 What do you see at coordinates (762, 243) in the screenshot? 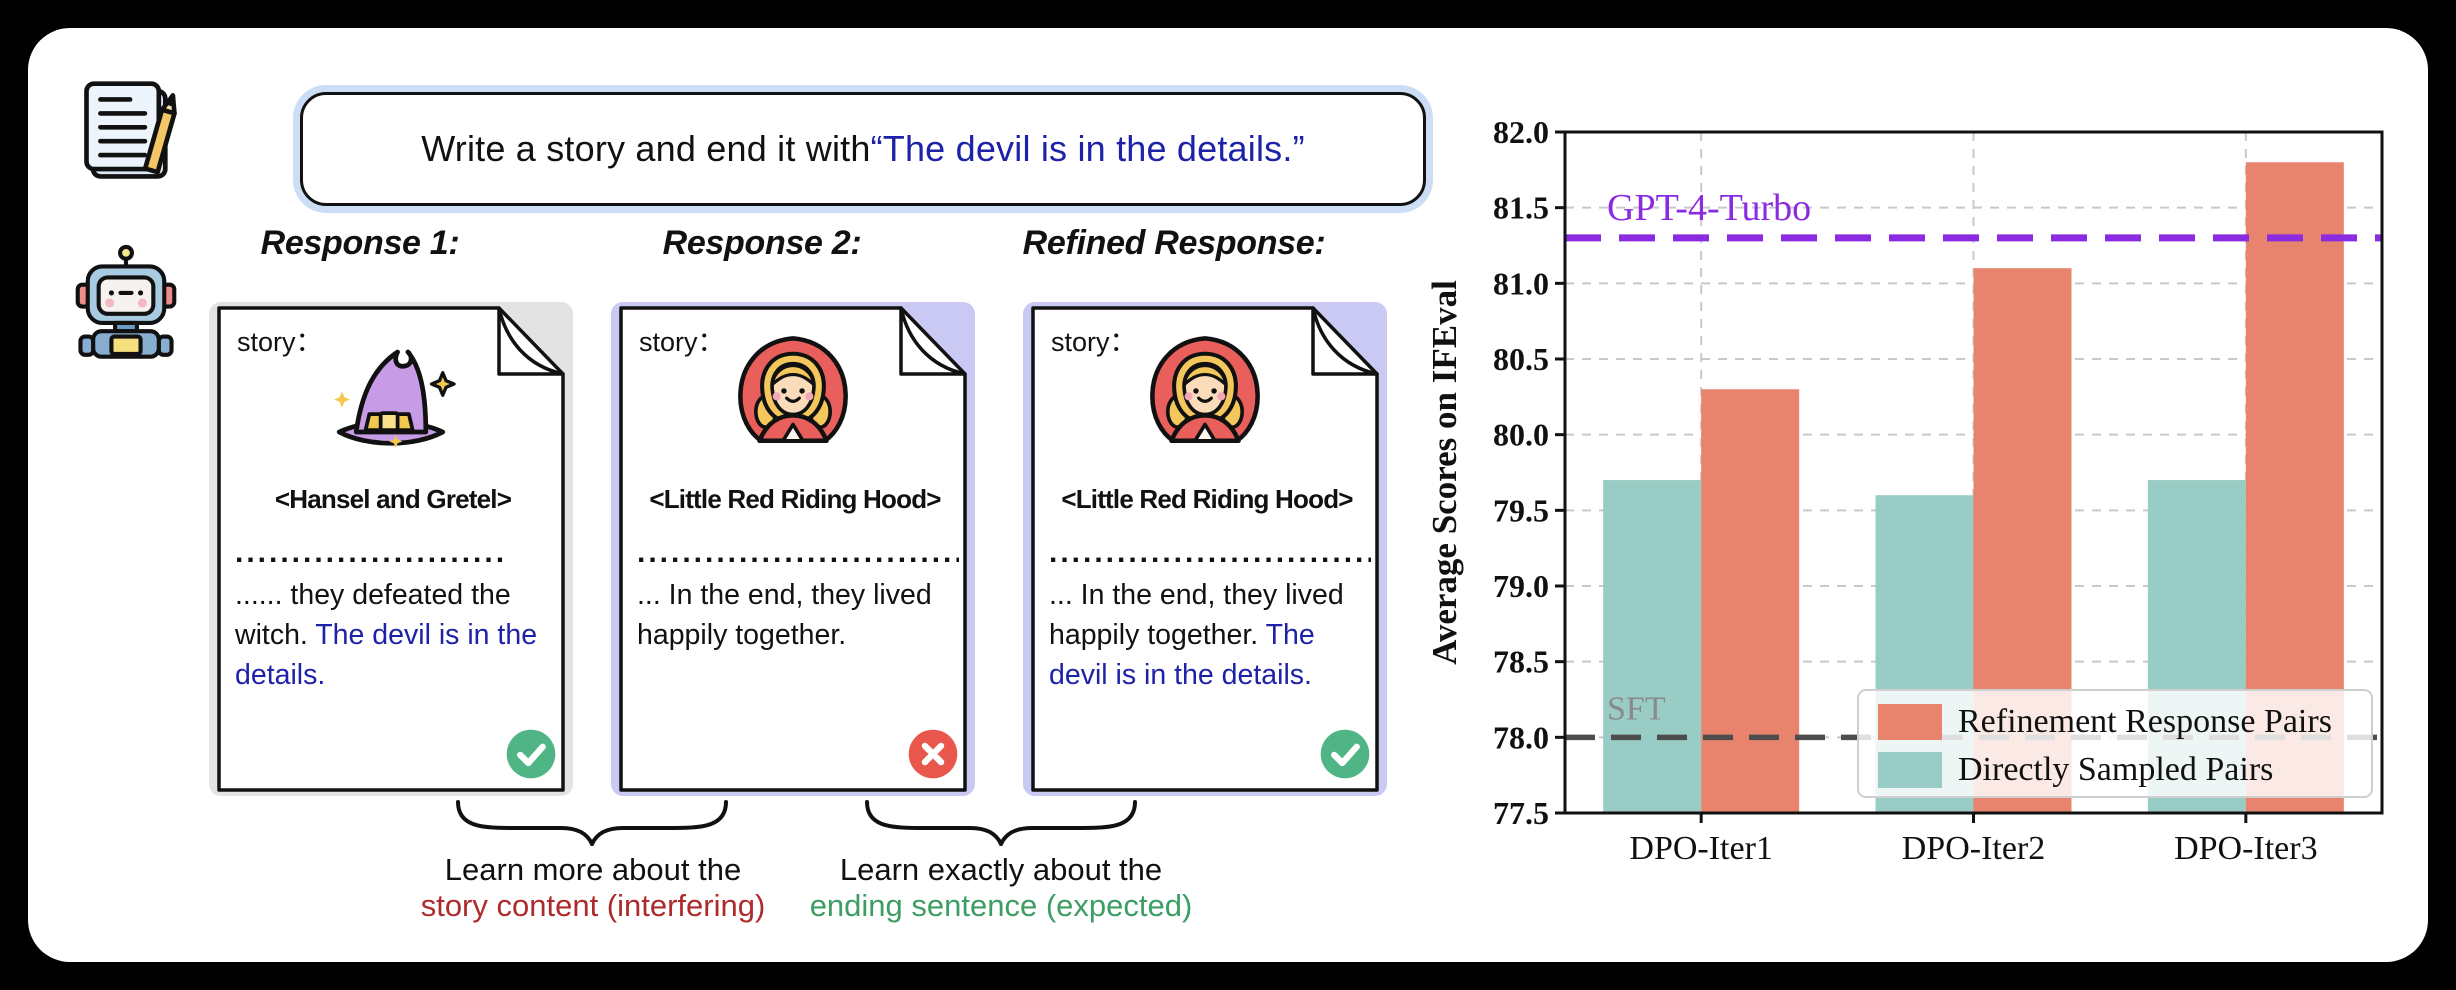
I see `response-2-heading: Response 2:` at bounding box center [762, 243].